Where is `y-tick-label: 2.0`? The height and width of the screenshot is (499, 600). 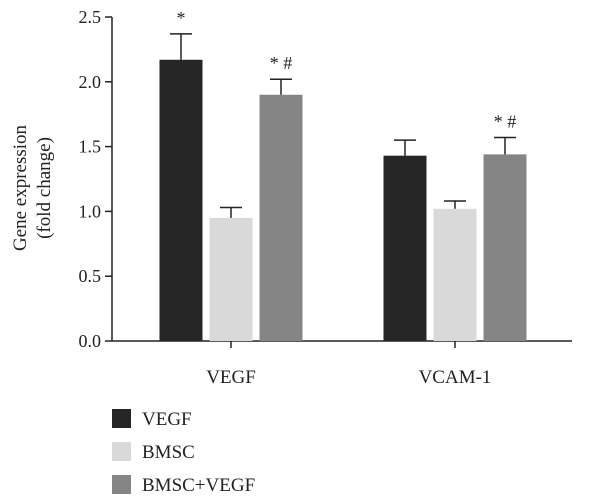
y-tick-label: 2.0 is located at coordinates (90, 82).